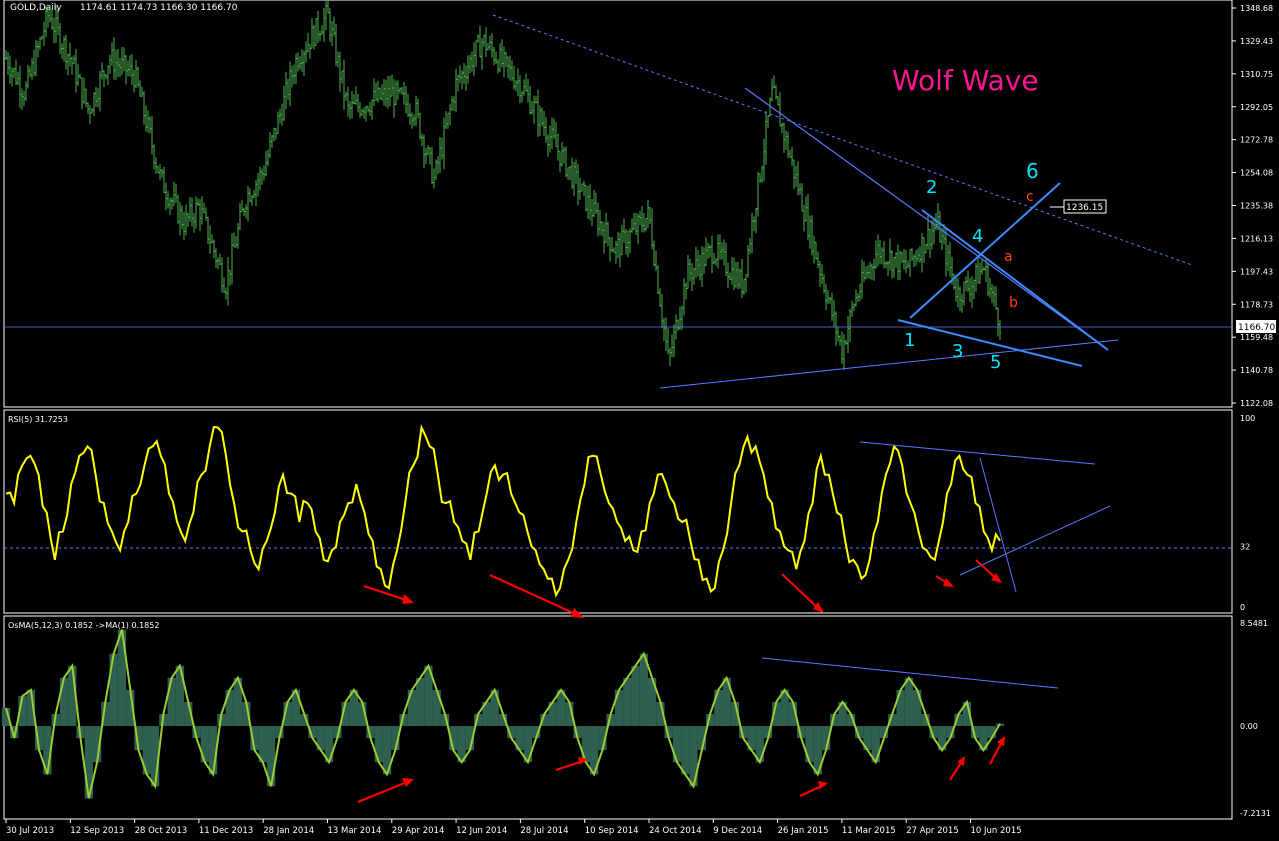 This screenshot has width=1279, height=841. Describe the element at coordinates (803, 831) in the screenshot. I see `x-axis-label: 26 Jan 2015` at that location.